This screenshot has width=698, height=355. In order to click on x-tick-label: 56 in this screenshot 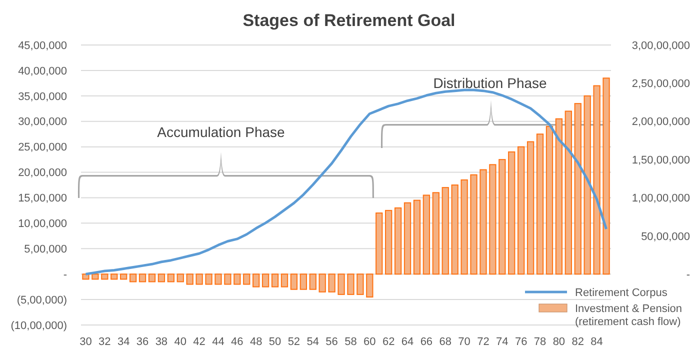, I will do `click(332, 342)`.